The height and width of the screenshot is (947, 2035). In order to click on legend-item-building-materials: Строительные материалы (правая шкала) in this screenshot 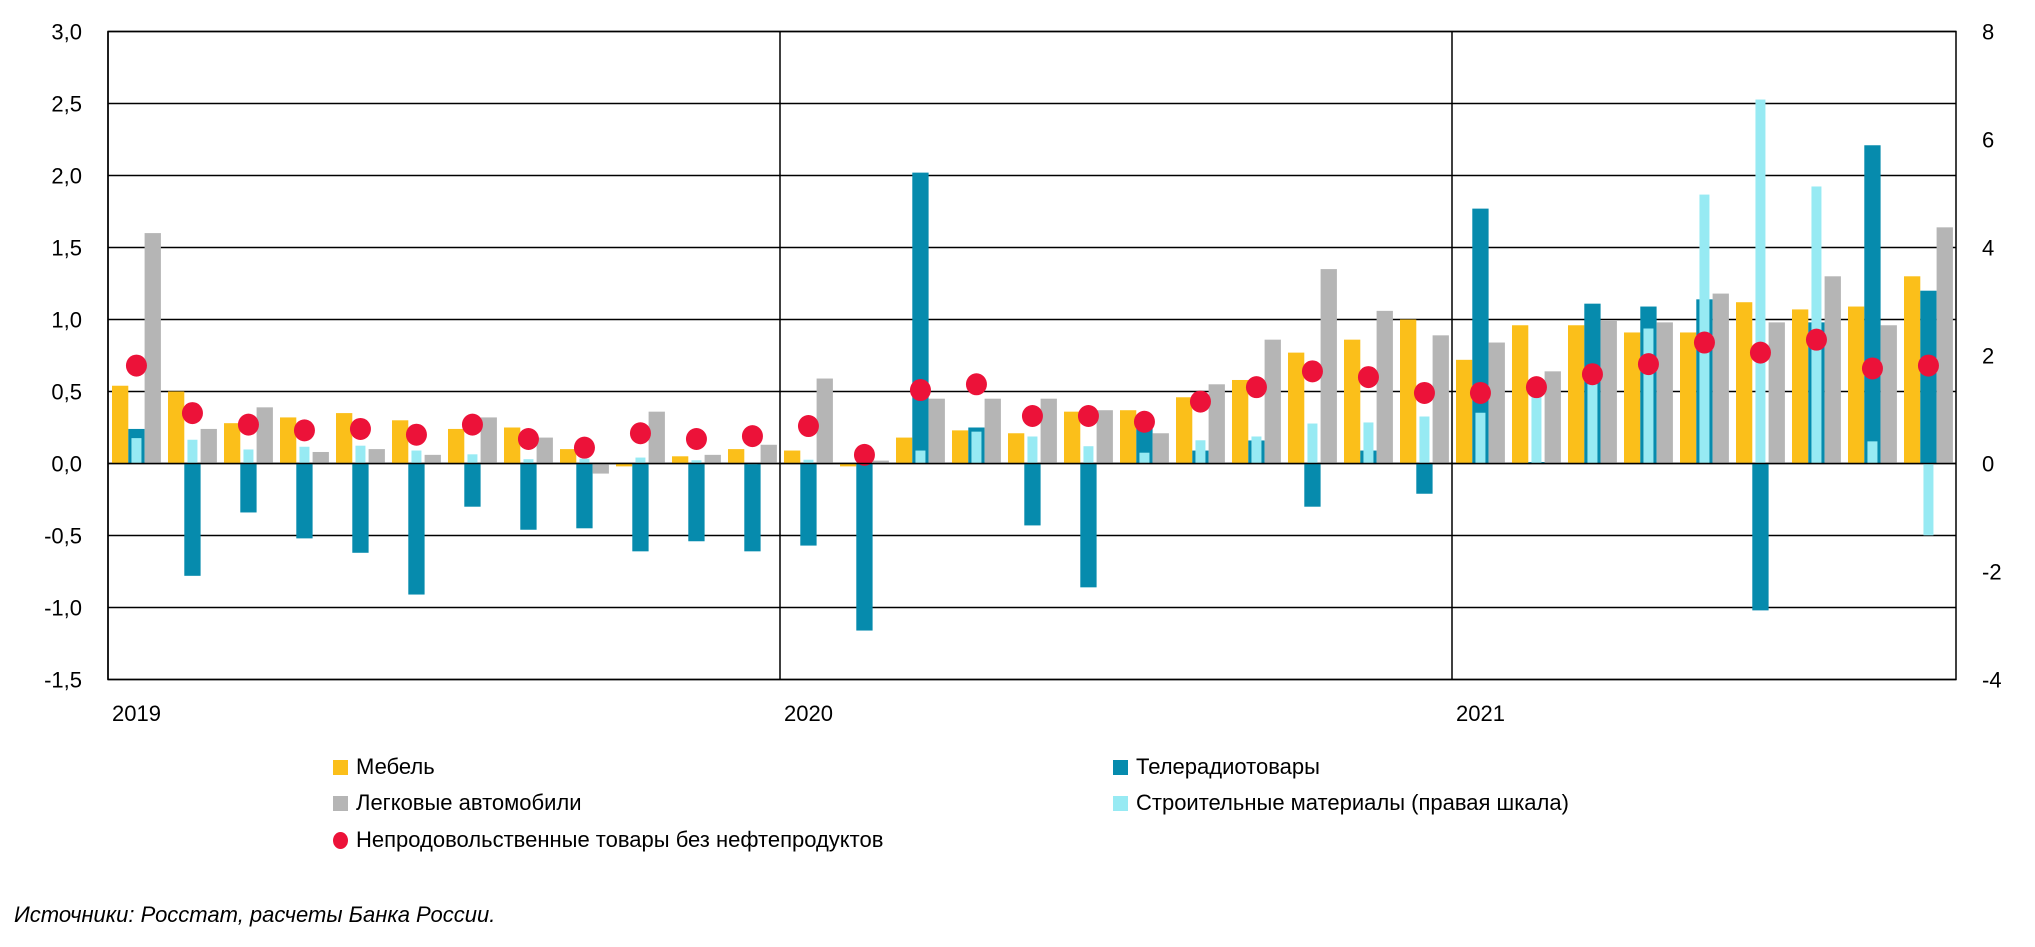, I will do `click(1341, 803)`.